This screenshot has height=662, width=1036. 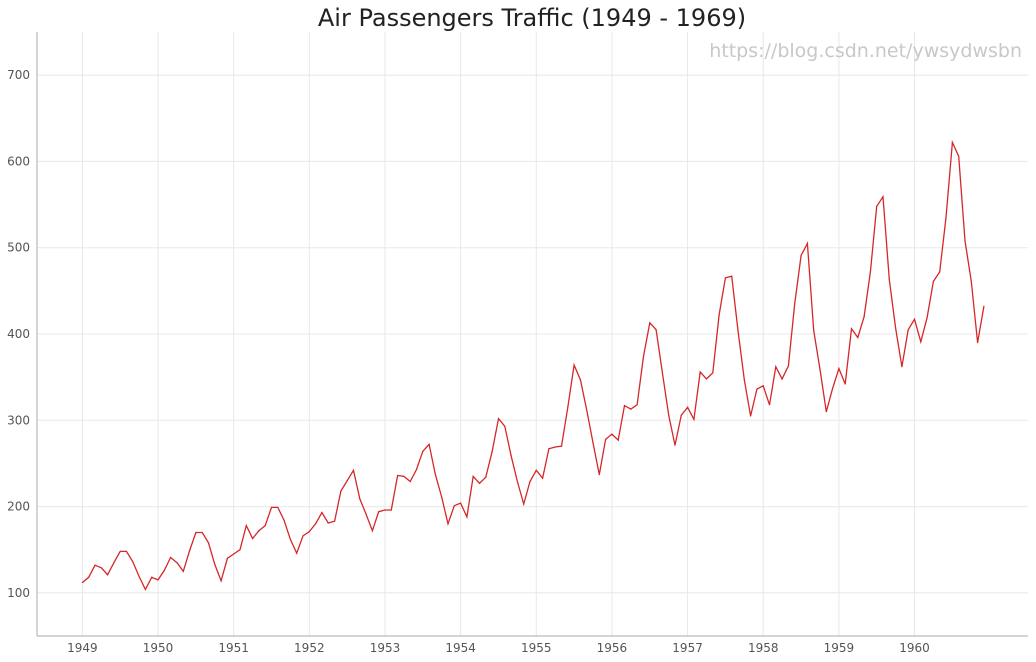 What do you see at coordinates (18, 507) in the screenshot?
I see `y-tick-label: 200` at bounding box center [18, 507].